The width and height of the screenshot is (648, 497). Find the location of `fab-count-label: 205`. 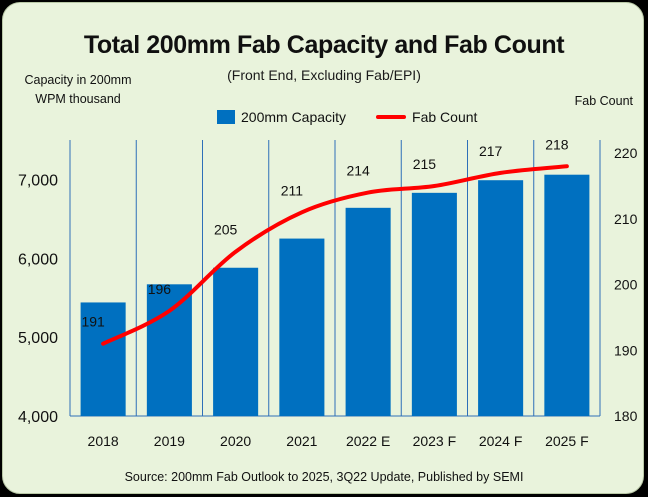

fab-count-label: 205 is located at coordinates (226, 230).